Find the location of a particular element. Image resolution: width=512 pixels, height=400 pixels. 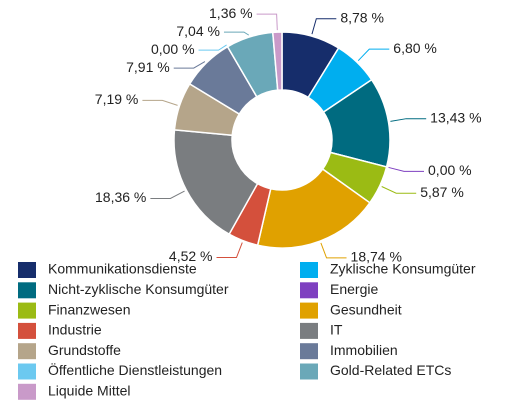

legend-label: Kommunikationsdienste is located at coordinates (122, 269).